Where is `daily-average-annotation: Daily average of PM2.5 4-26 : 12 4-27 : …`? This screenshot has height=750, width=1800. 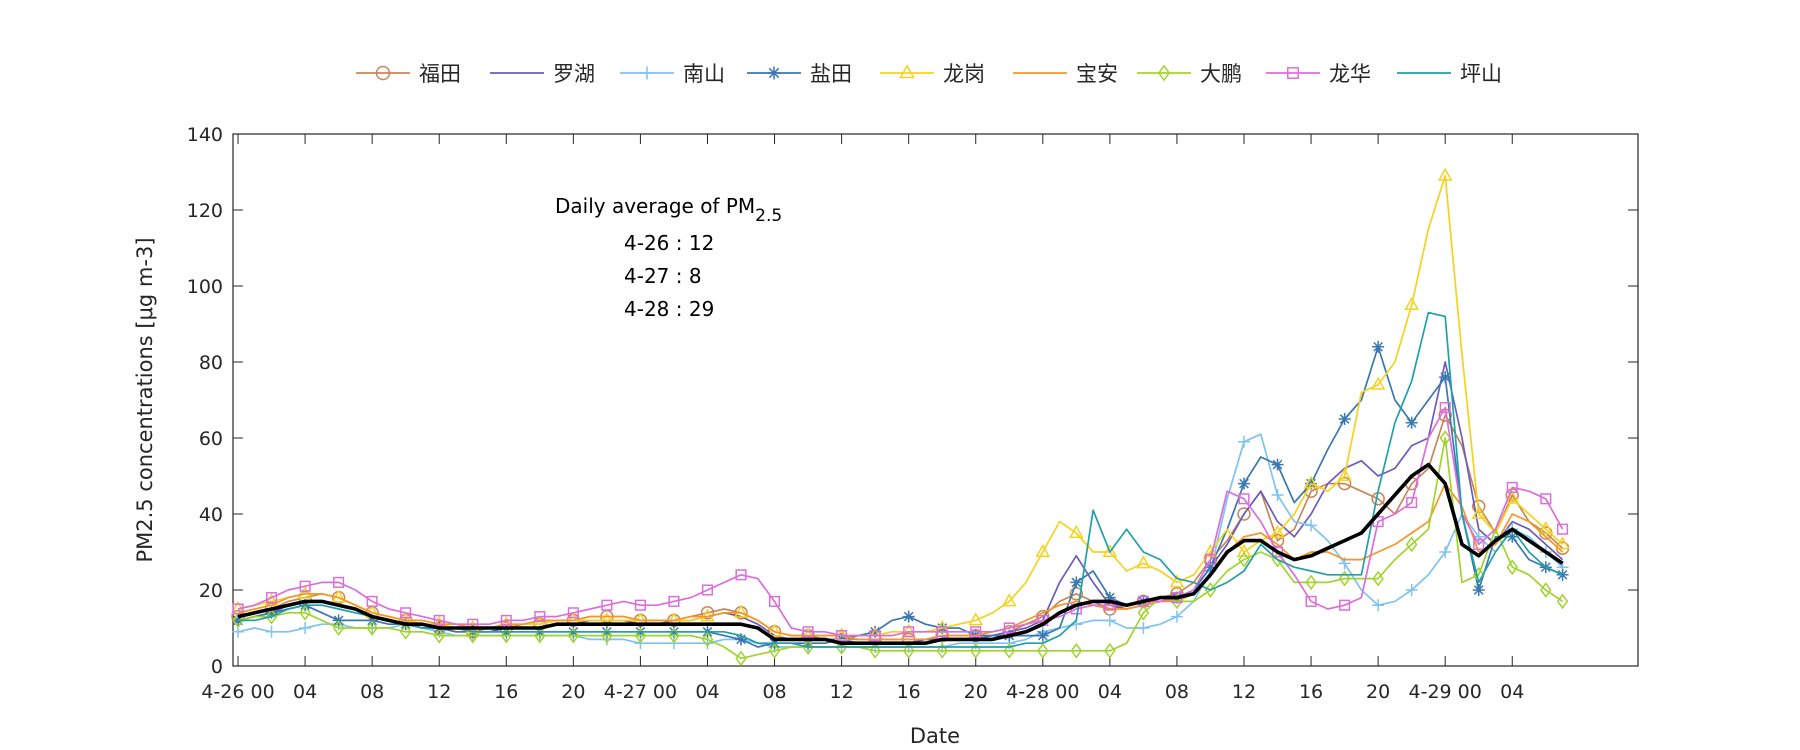
daily-average-annotation: Daily average of PM2.5 4-26 : 12 4-27 : … is located at coordinates (668, 257).